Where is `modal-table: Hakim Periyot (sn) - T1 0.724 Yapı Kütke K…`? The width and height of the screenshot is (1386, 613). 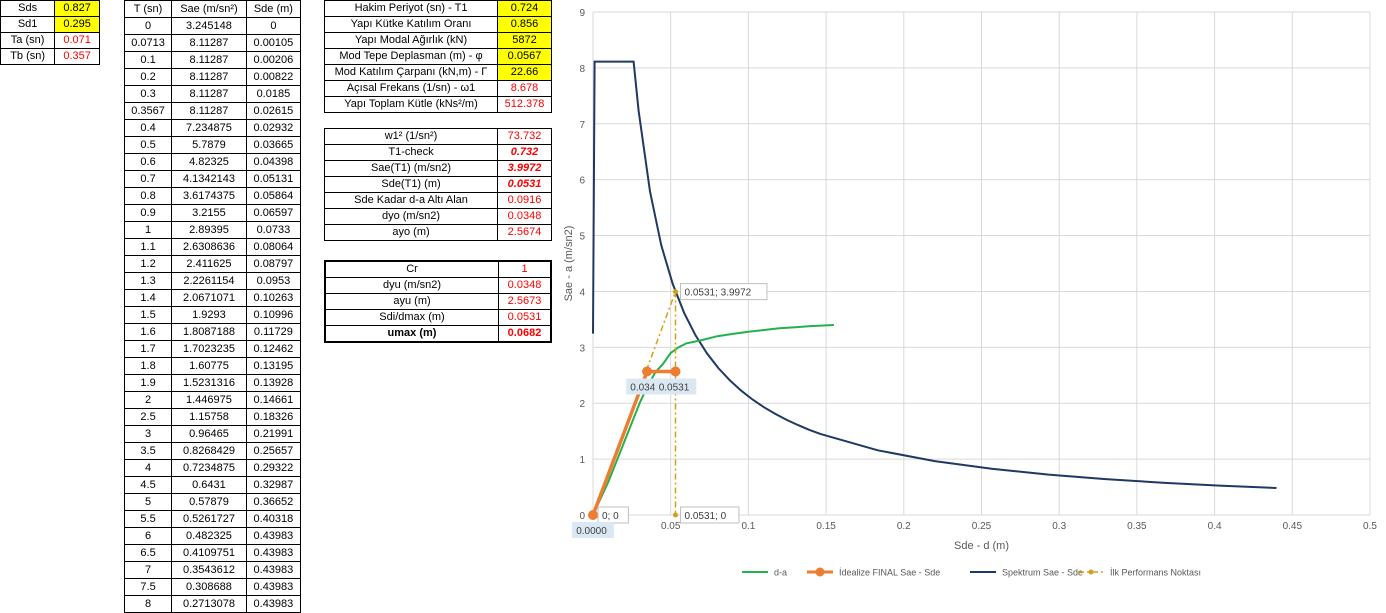 modal-table: Hakim Periyot (sn) - T1 0.724 Yapı Kütke K… is located at coordinates (438, 56).